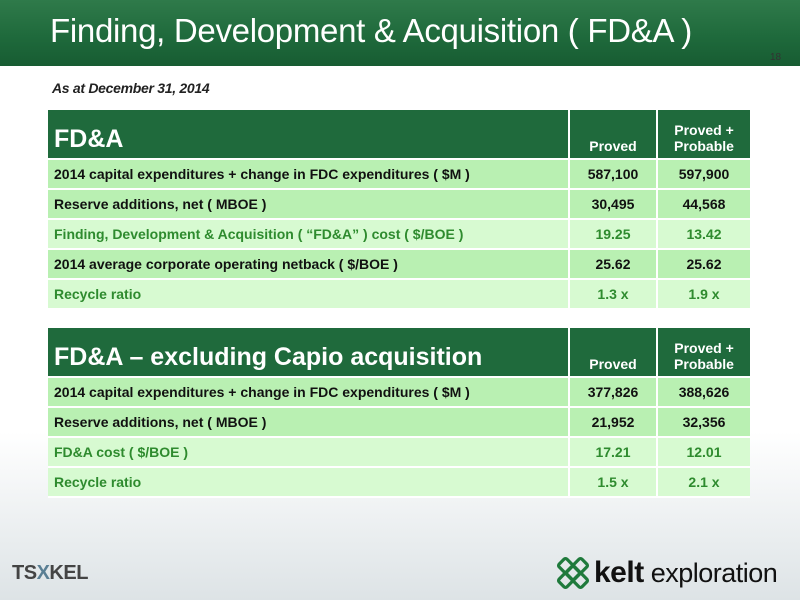 This screenshot has height=600, width=800. I want to click on date-subtitle: As at December 31, 2014, so click(131, 88).